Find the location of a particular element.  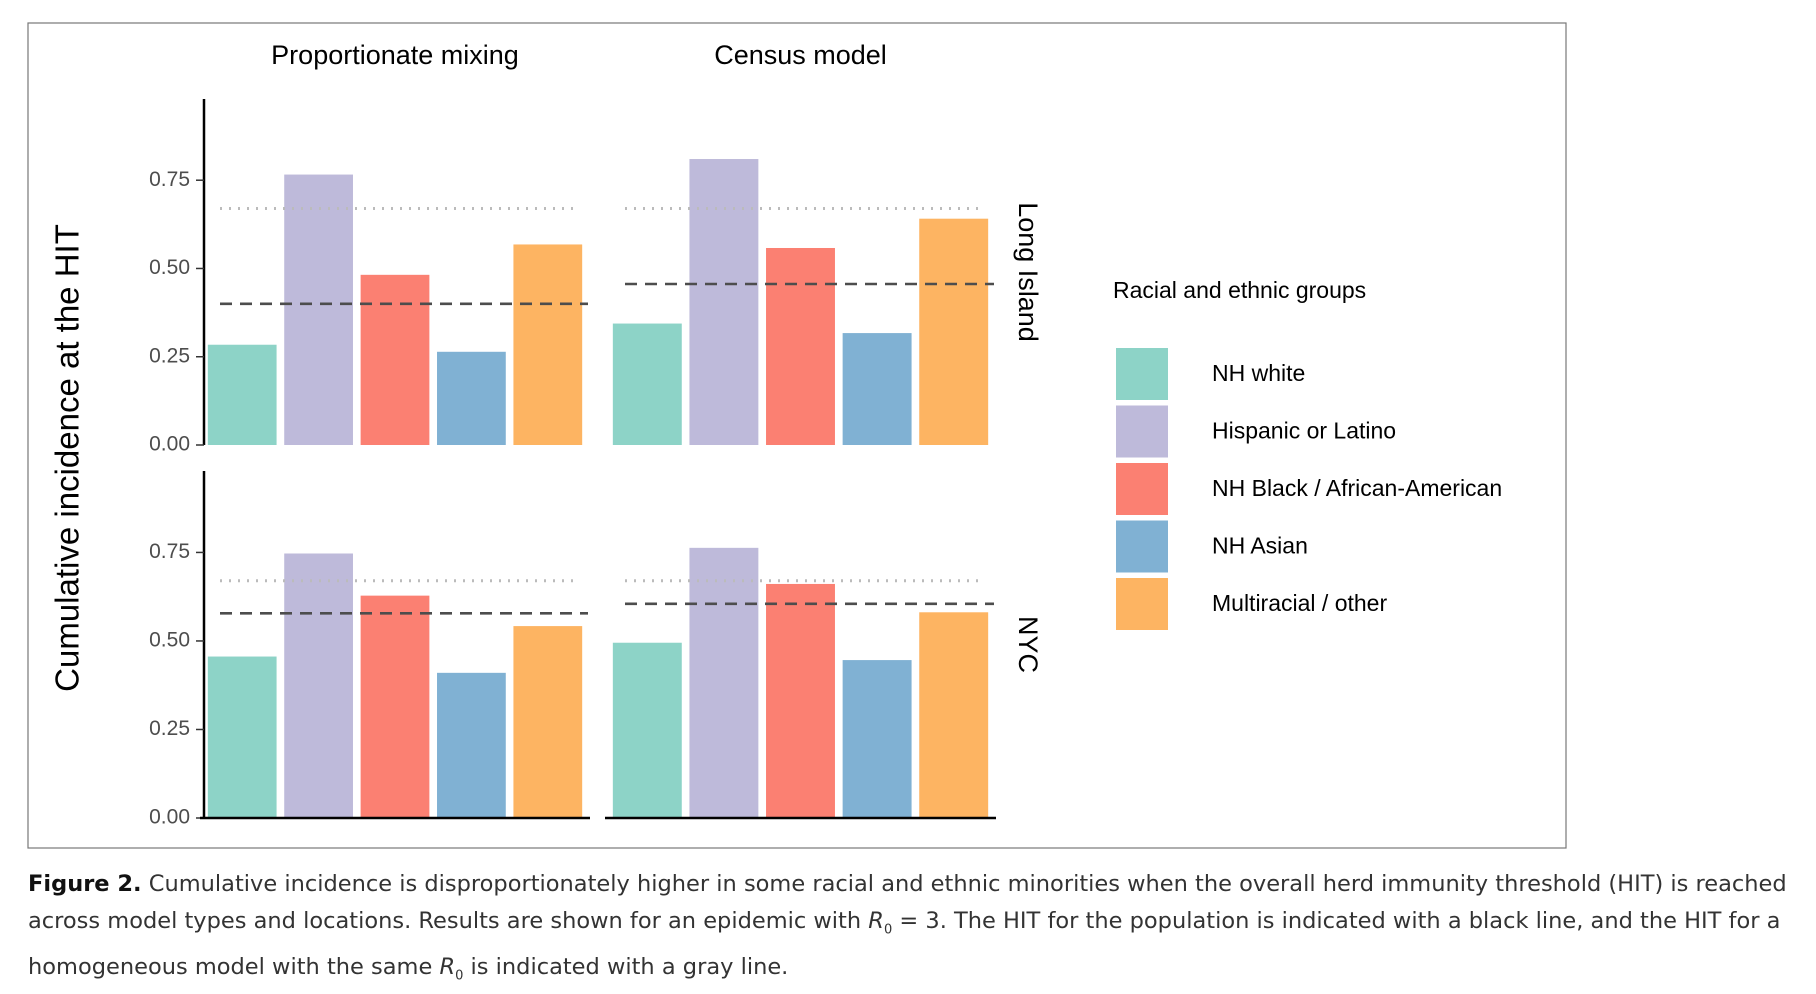

caption-label: Figure 2. is located at coordinates (85, 884).